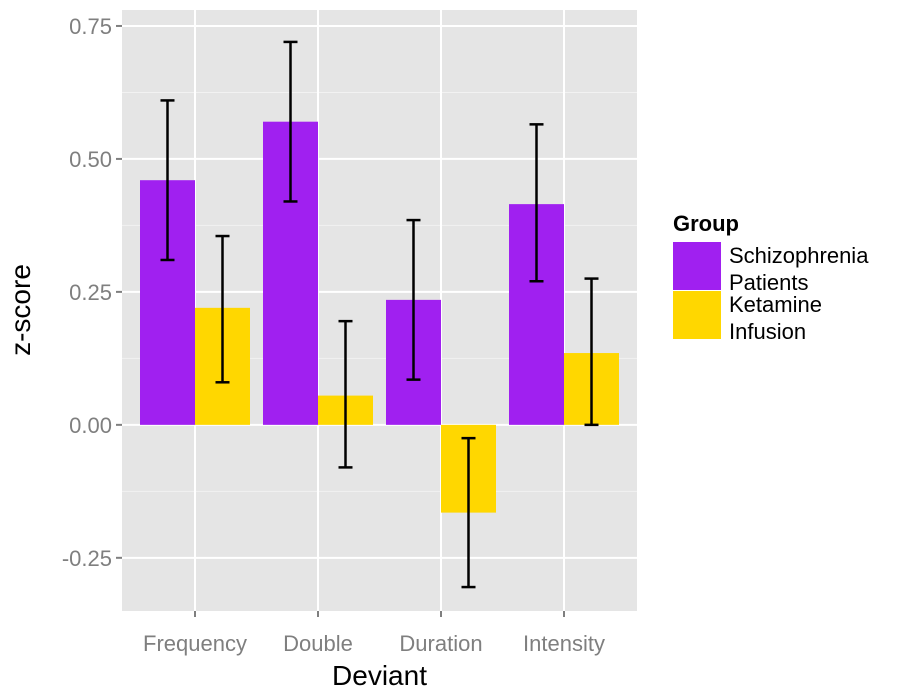 This screenshot has width=898, height=696. What do you see at coordinates (379, 675) in the screenshot?
I see `x-axis-title: Deviant` at bounding box center [379, 675].